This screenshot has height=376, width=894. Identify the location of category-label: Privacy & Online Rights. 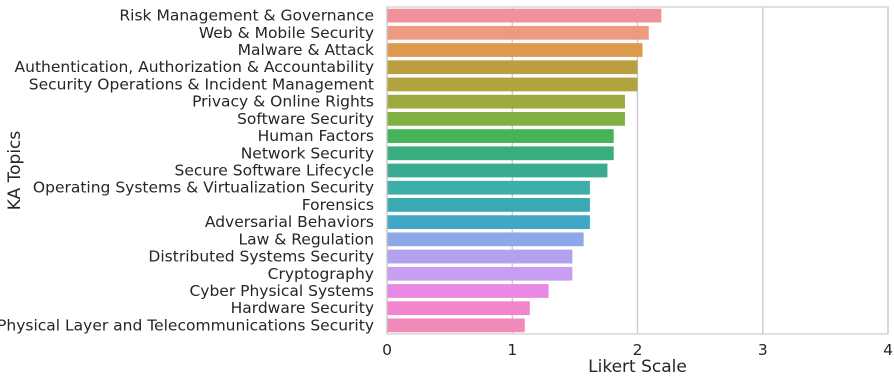
(283, 102).